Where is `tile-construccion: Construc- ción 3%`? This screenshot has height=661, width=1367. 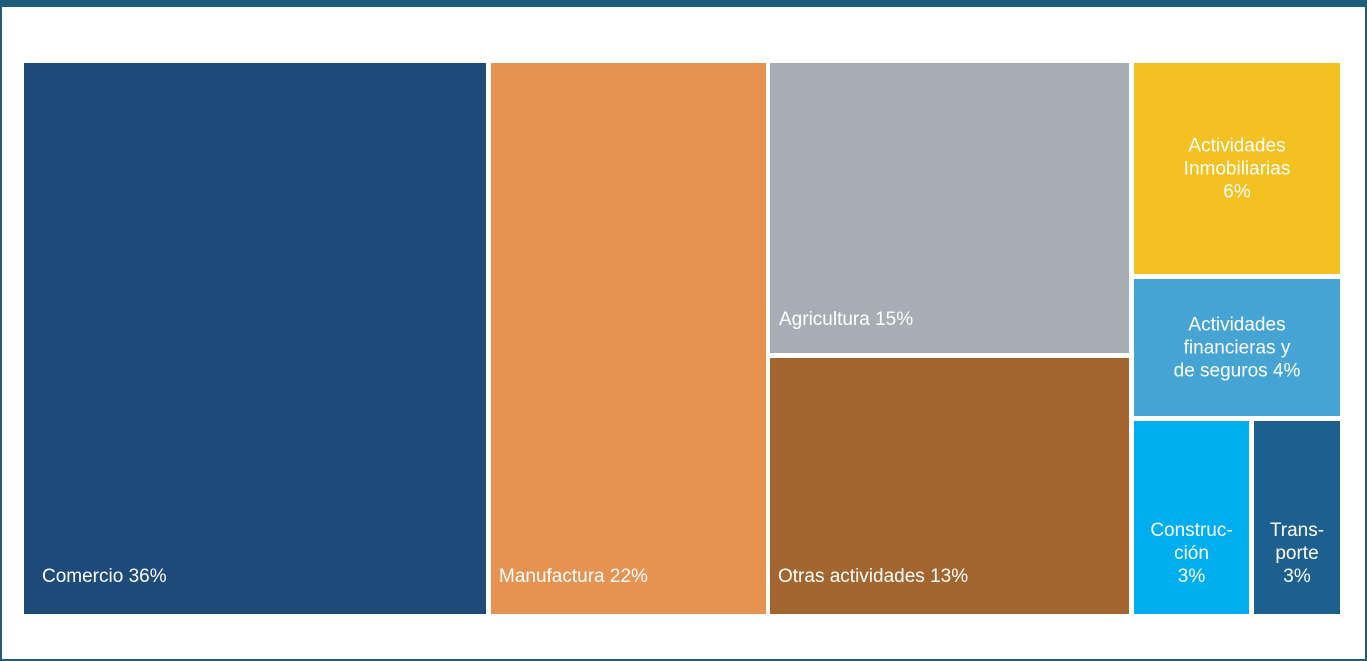 tile-construccion: Construc- ción 3% is located at coordinates (1191, 517).